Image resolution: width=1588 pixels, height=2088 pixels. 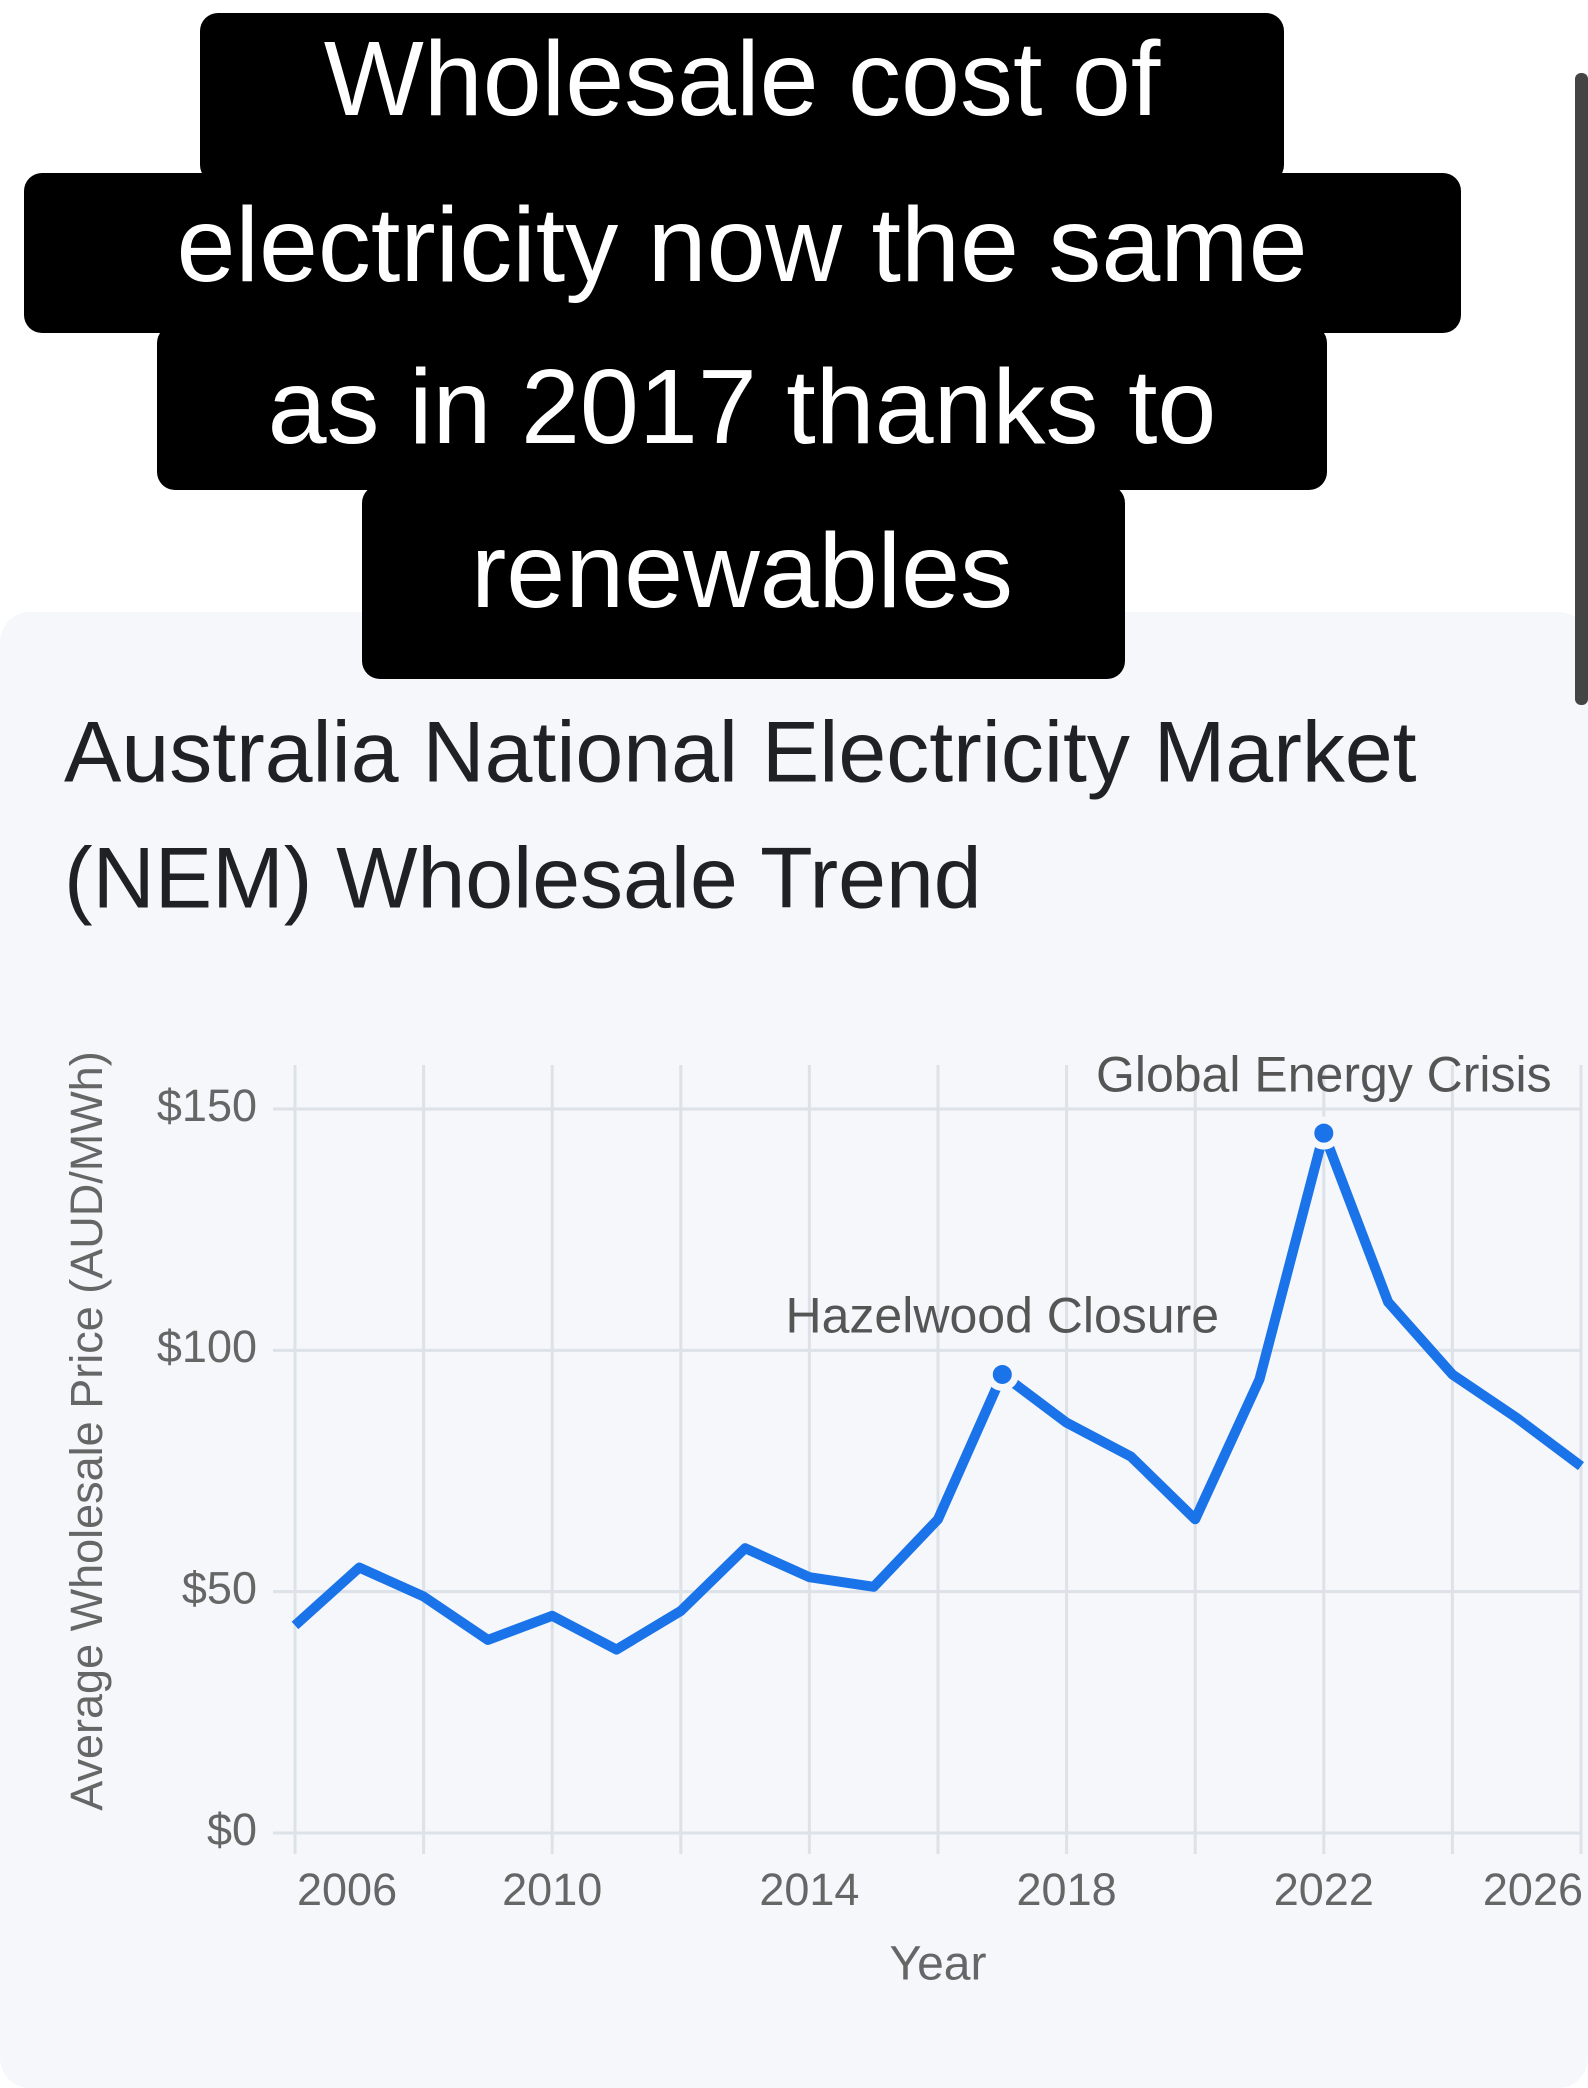 I want to click on x-tick-label: 2006, so click(x=347, y=1889).